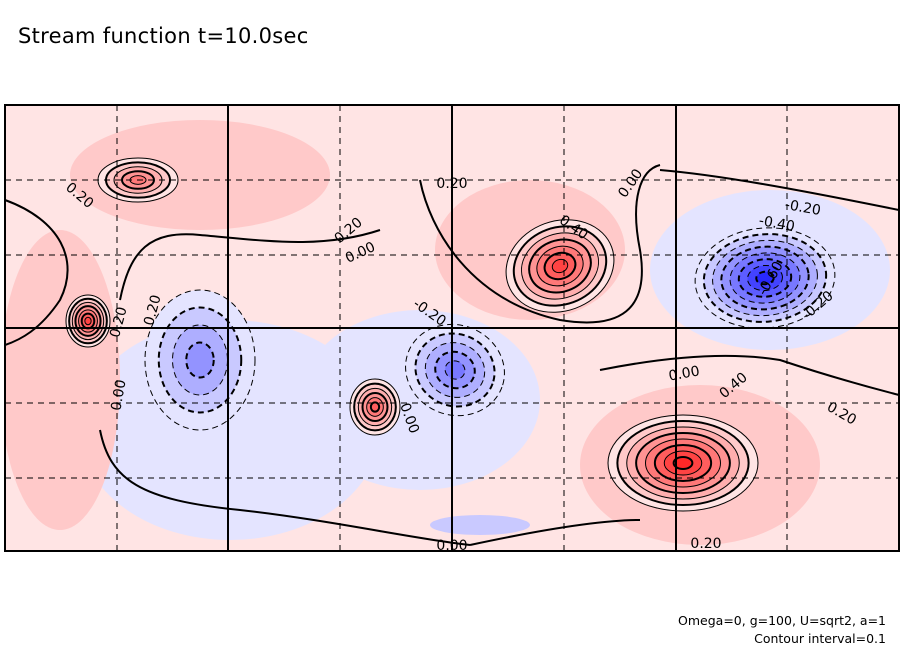 Image resolution: width=904 pixels, height=654 pixels. What do you see at coordinates (803, 208) in the screenshot?
I see `contour-label: -0.20` at bounding box center [803, 208].